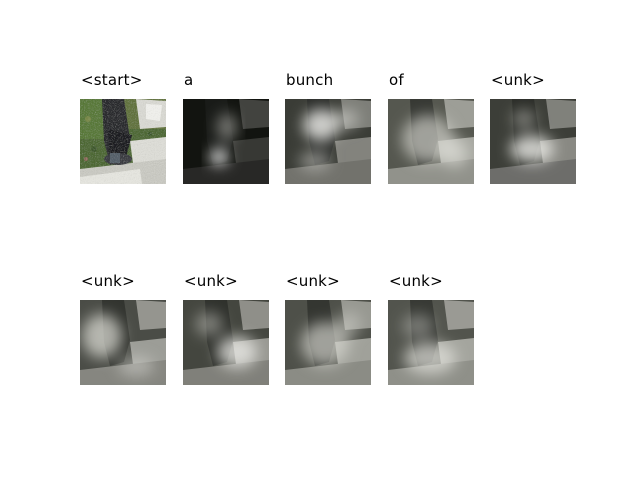 The width and height of the screenshot is (640, 480). I want to click on panel-title: of, so click(396, 80).